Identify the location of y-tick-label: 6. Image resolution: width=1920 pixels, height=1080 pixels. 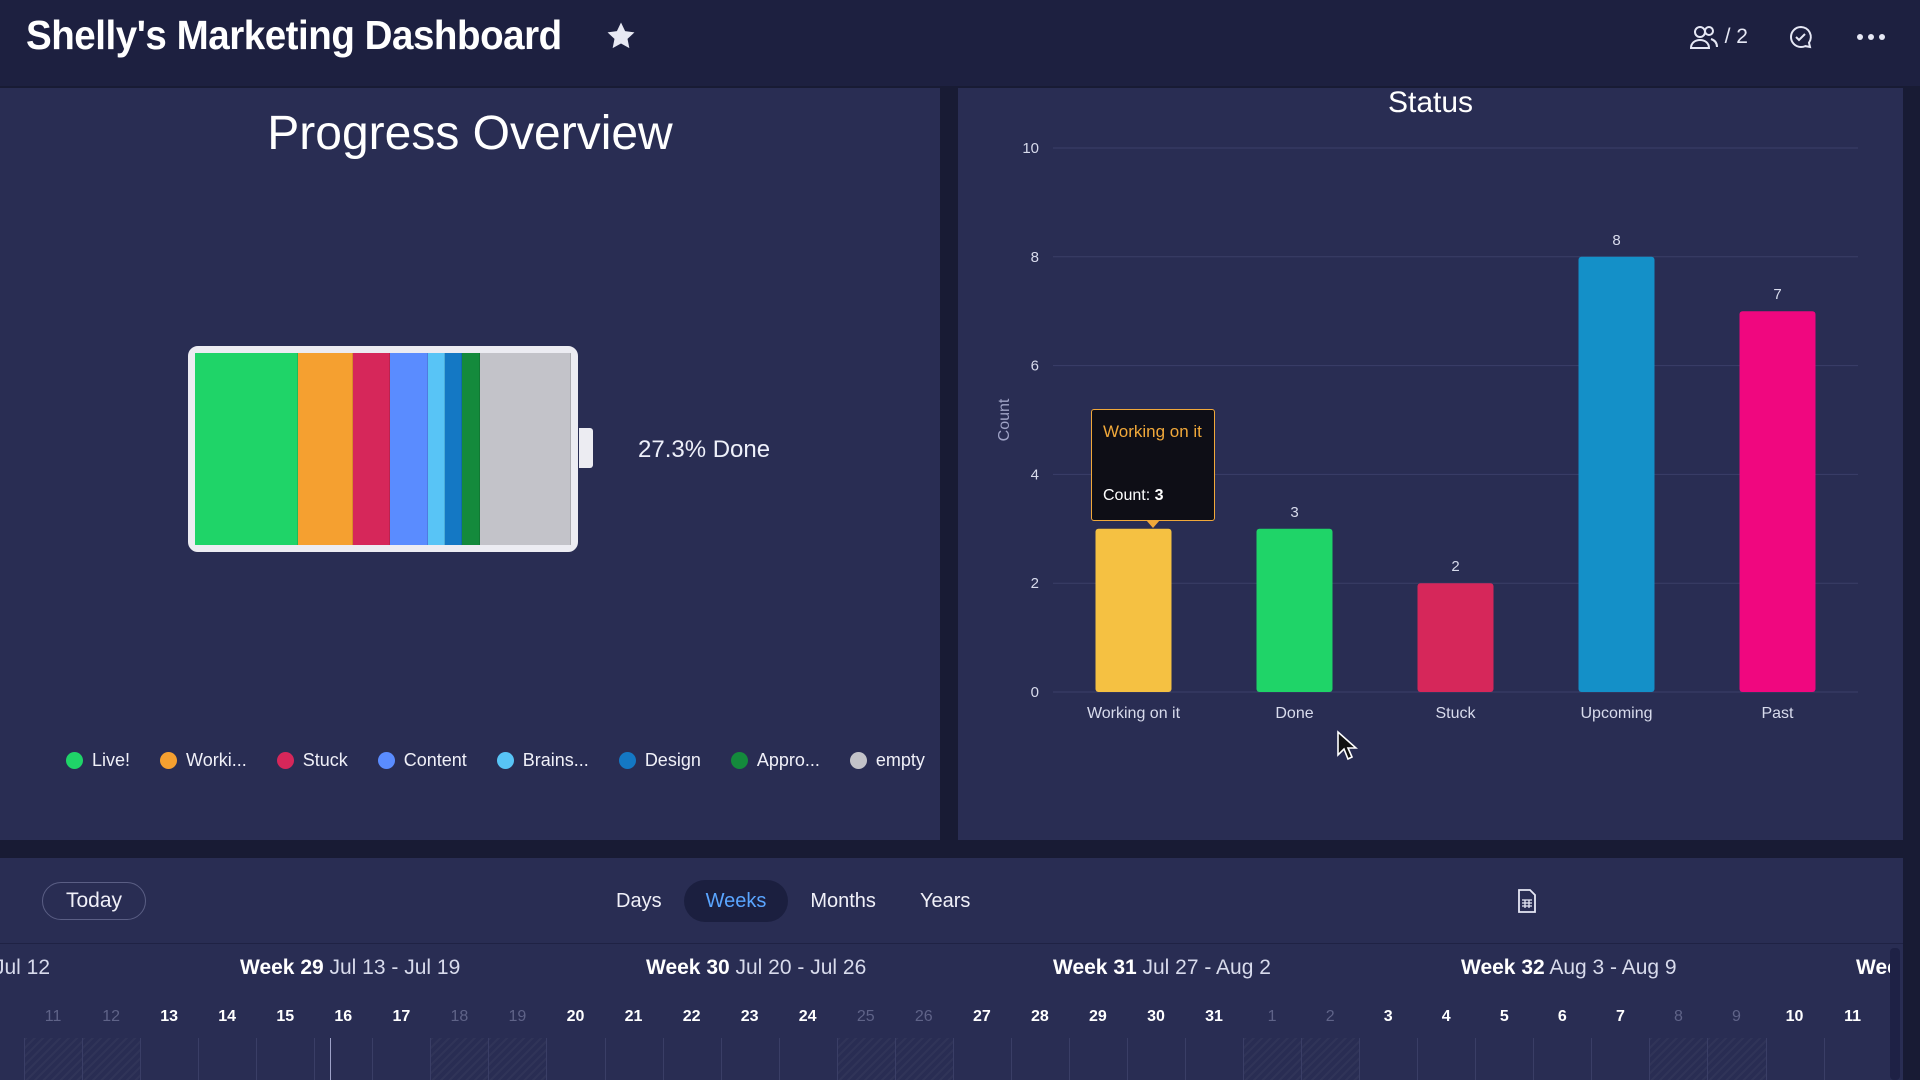
(1035, 366).